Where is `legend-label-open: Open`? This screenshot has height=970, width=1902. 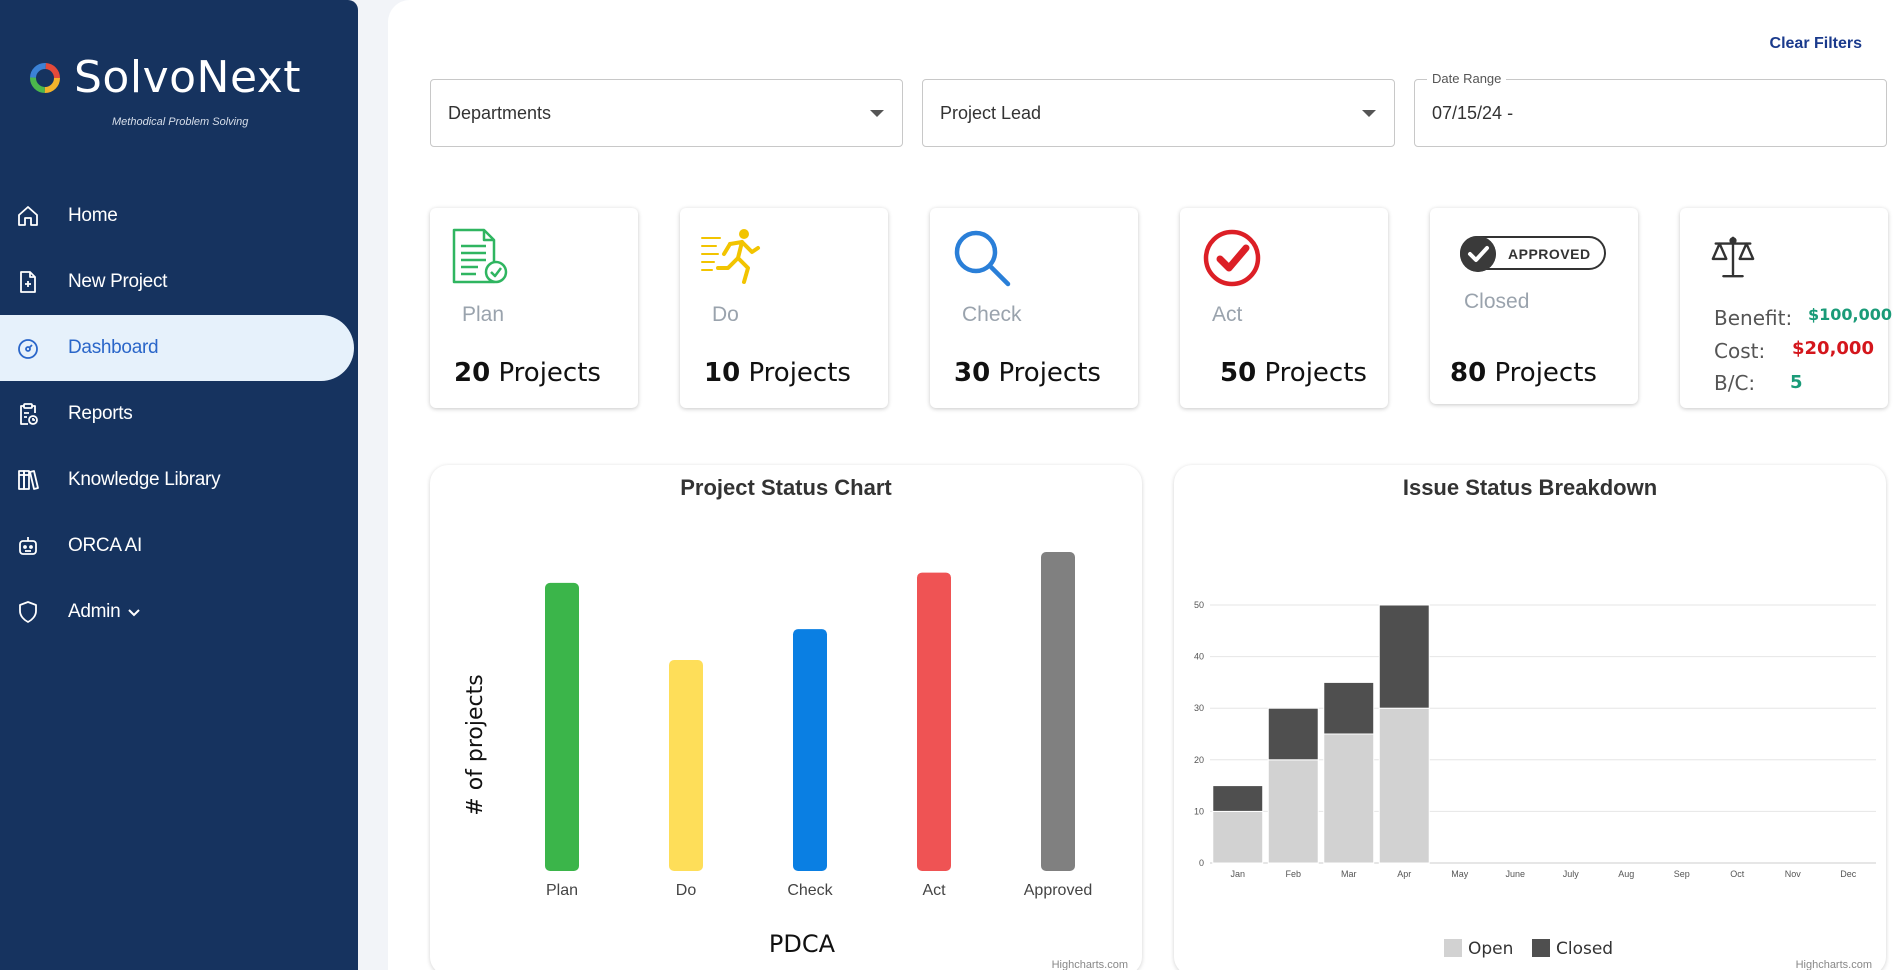
legend-label-open: Open is located at coordinates (1490, 949).